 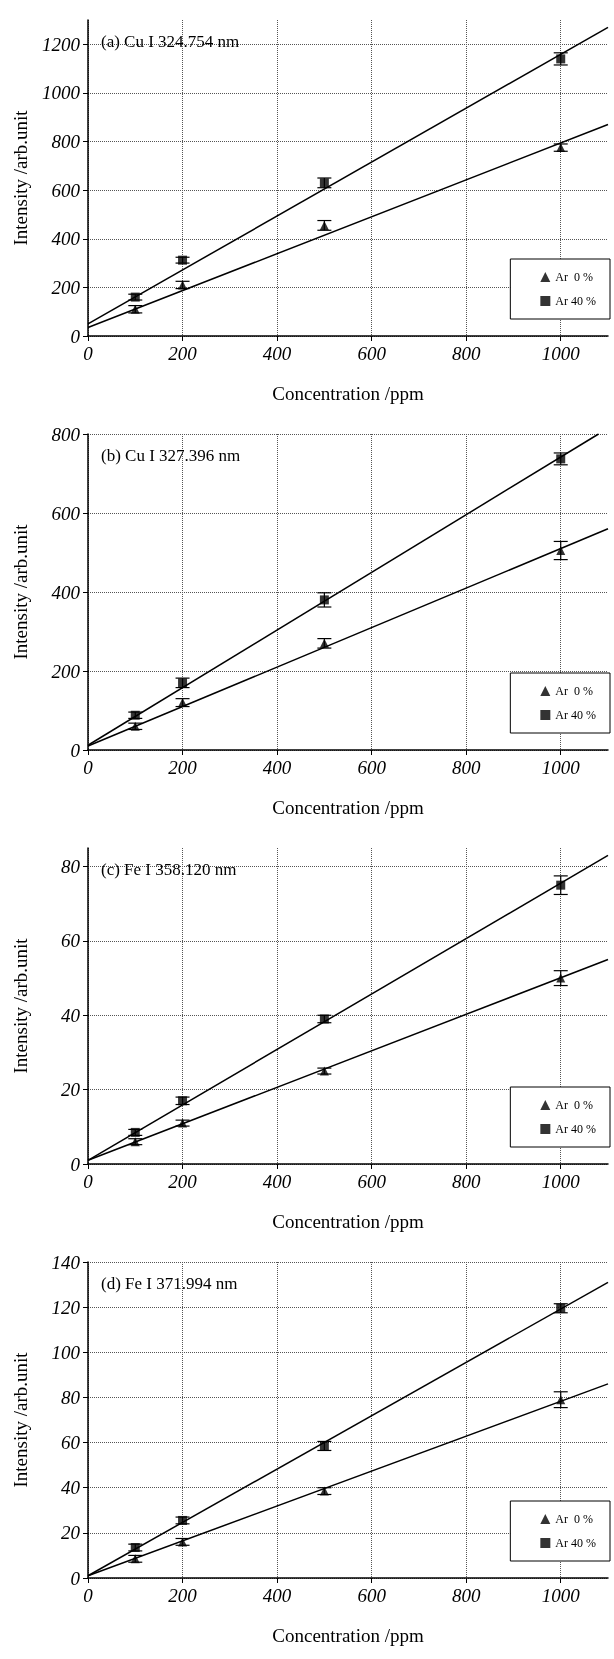 I want to click on text: (d) Fe I 371.994 nm, so click(x=169, y=1283).